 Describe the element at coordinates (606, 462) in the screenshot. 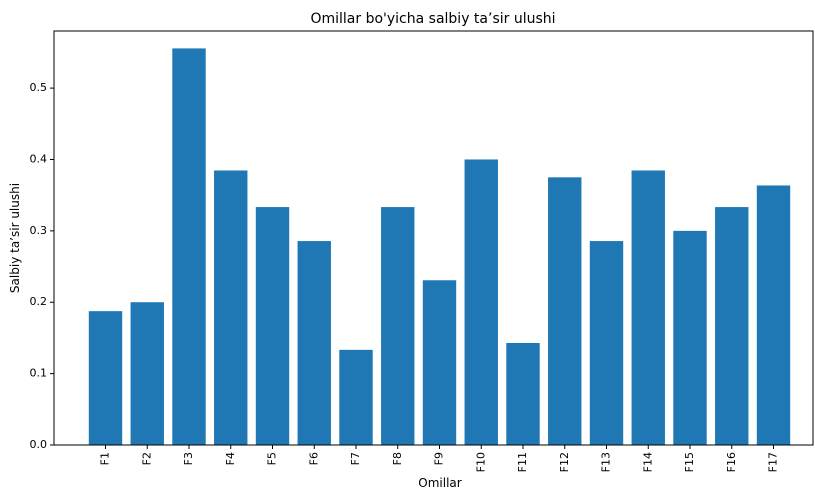

I see `x-tick-label-f13: F13` at that location.